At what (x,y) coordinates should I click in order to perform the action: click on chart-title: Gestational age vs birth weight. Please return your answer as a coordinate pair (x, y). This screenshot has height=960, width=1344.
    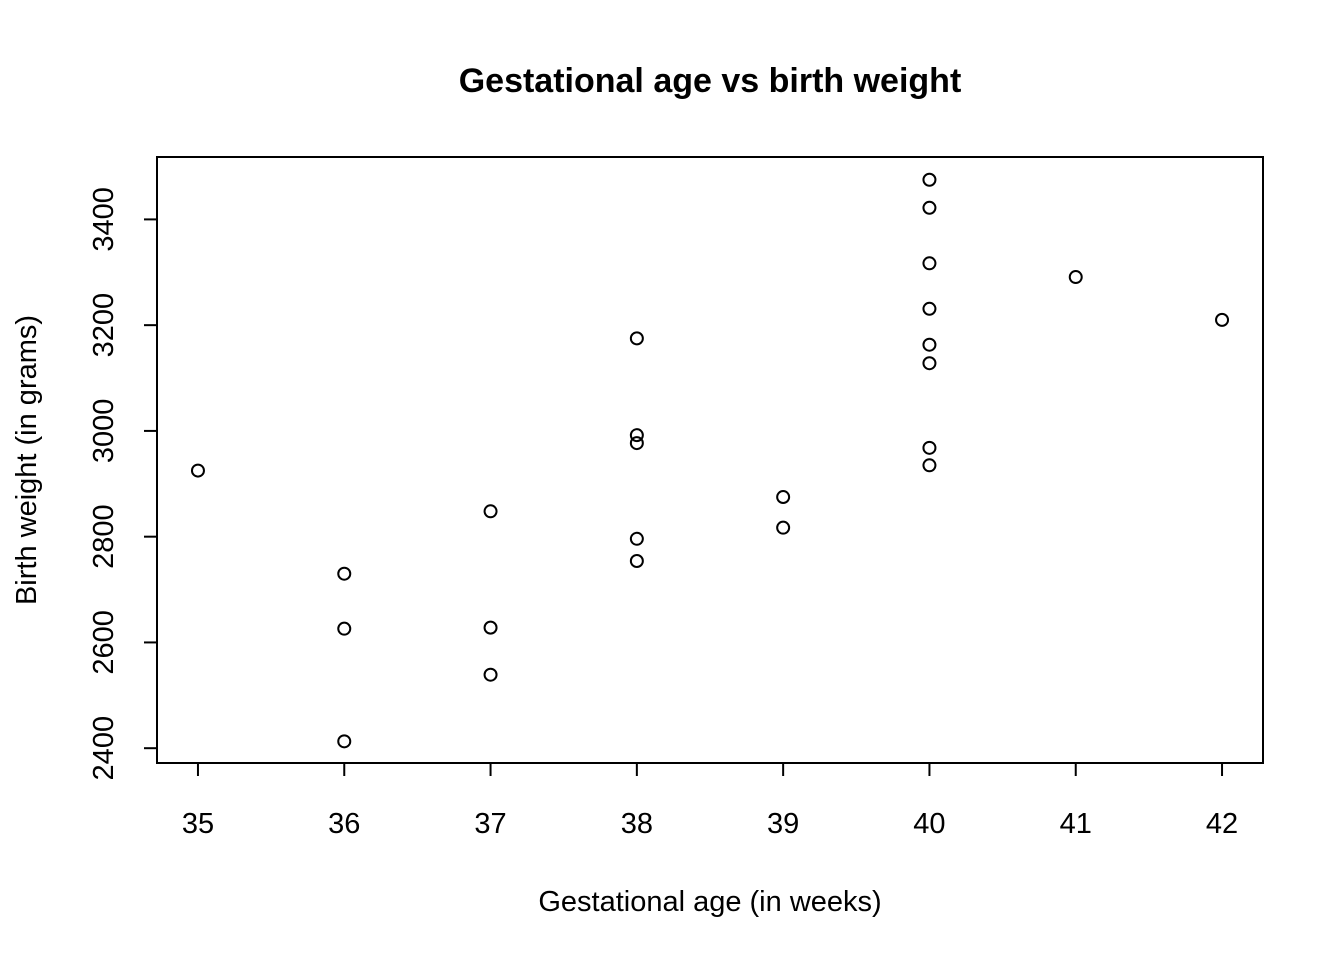
    Looking at the image, I should click on (710, 81).